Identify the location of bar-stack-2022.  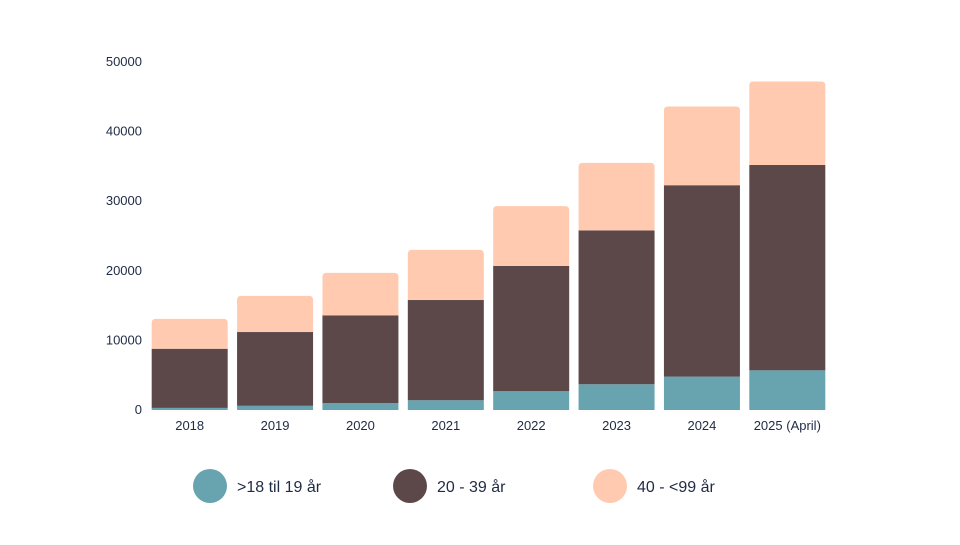
(531, 308).